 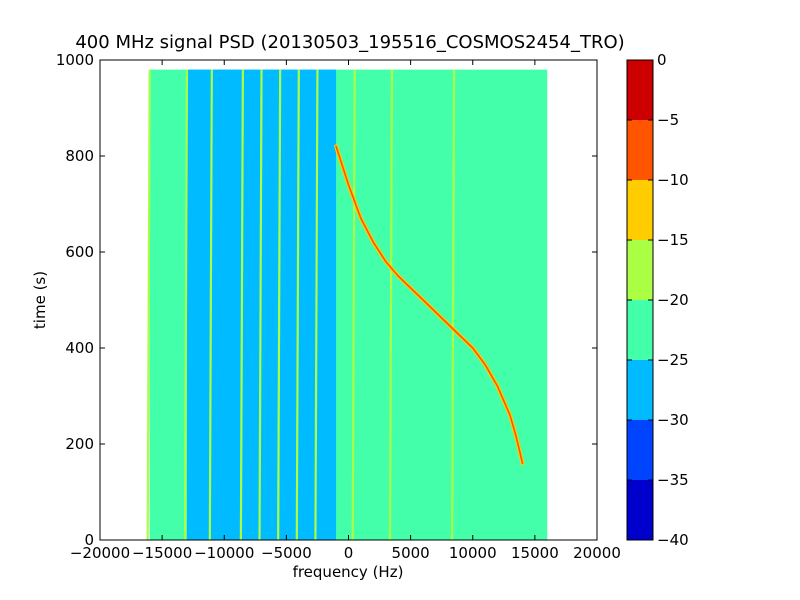 What do you see at coordinates (535, 553) in the screenshot?
I see `x-tick-label: 15000` at bounding box center [535, 553].